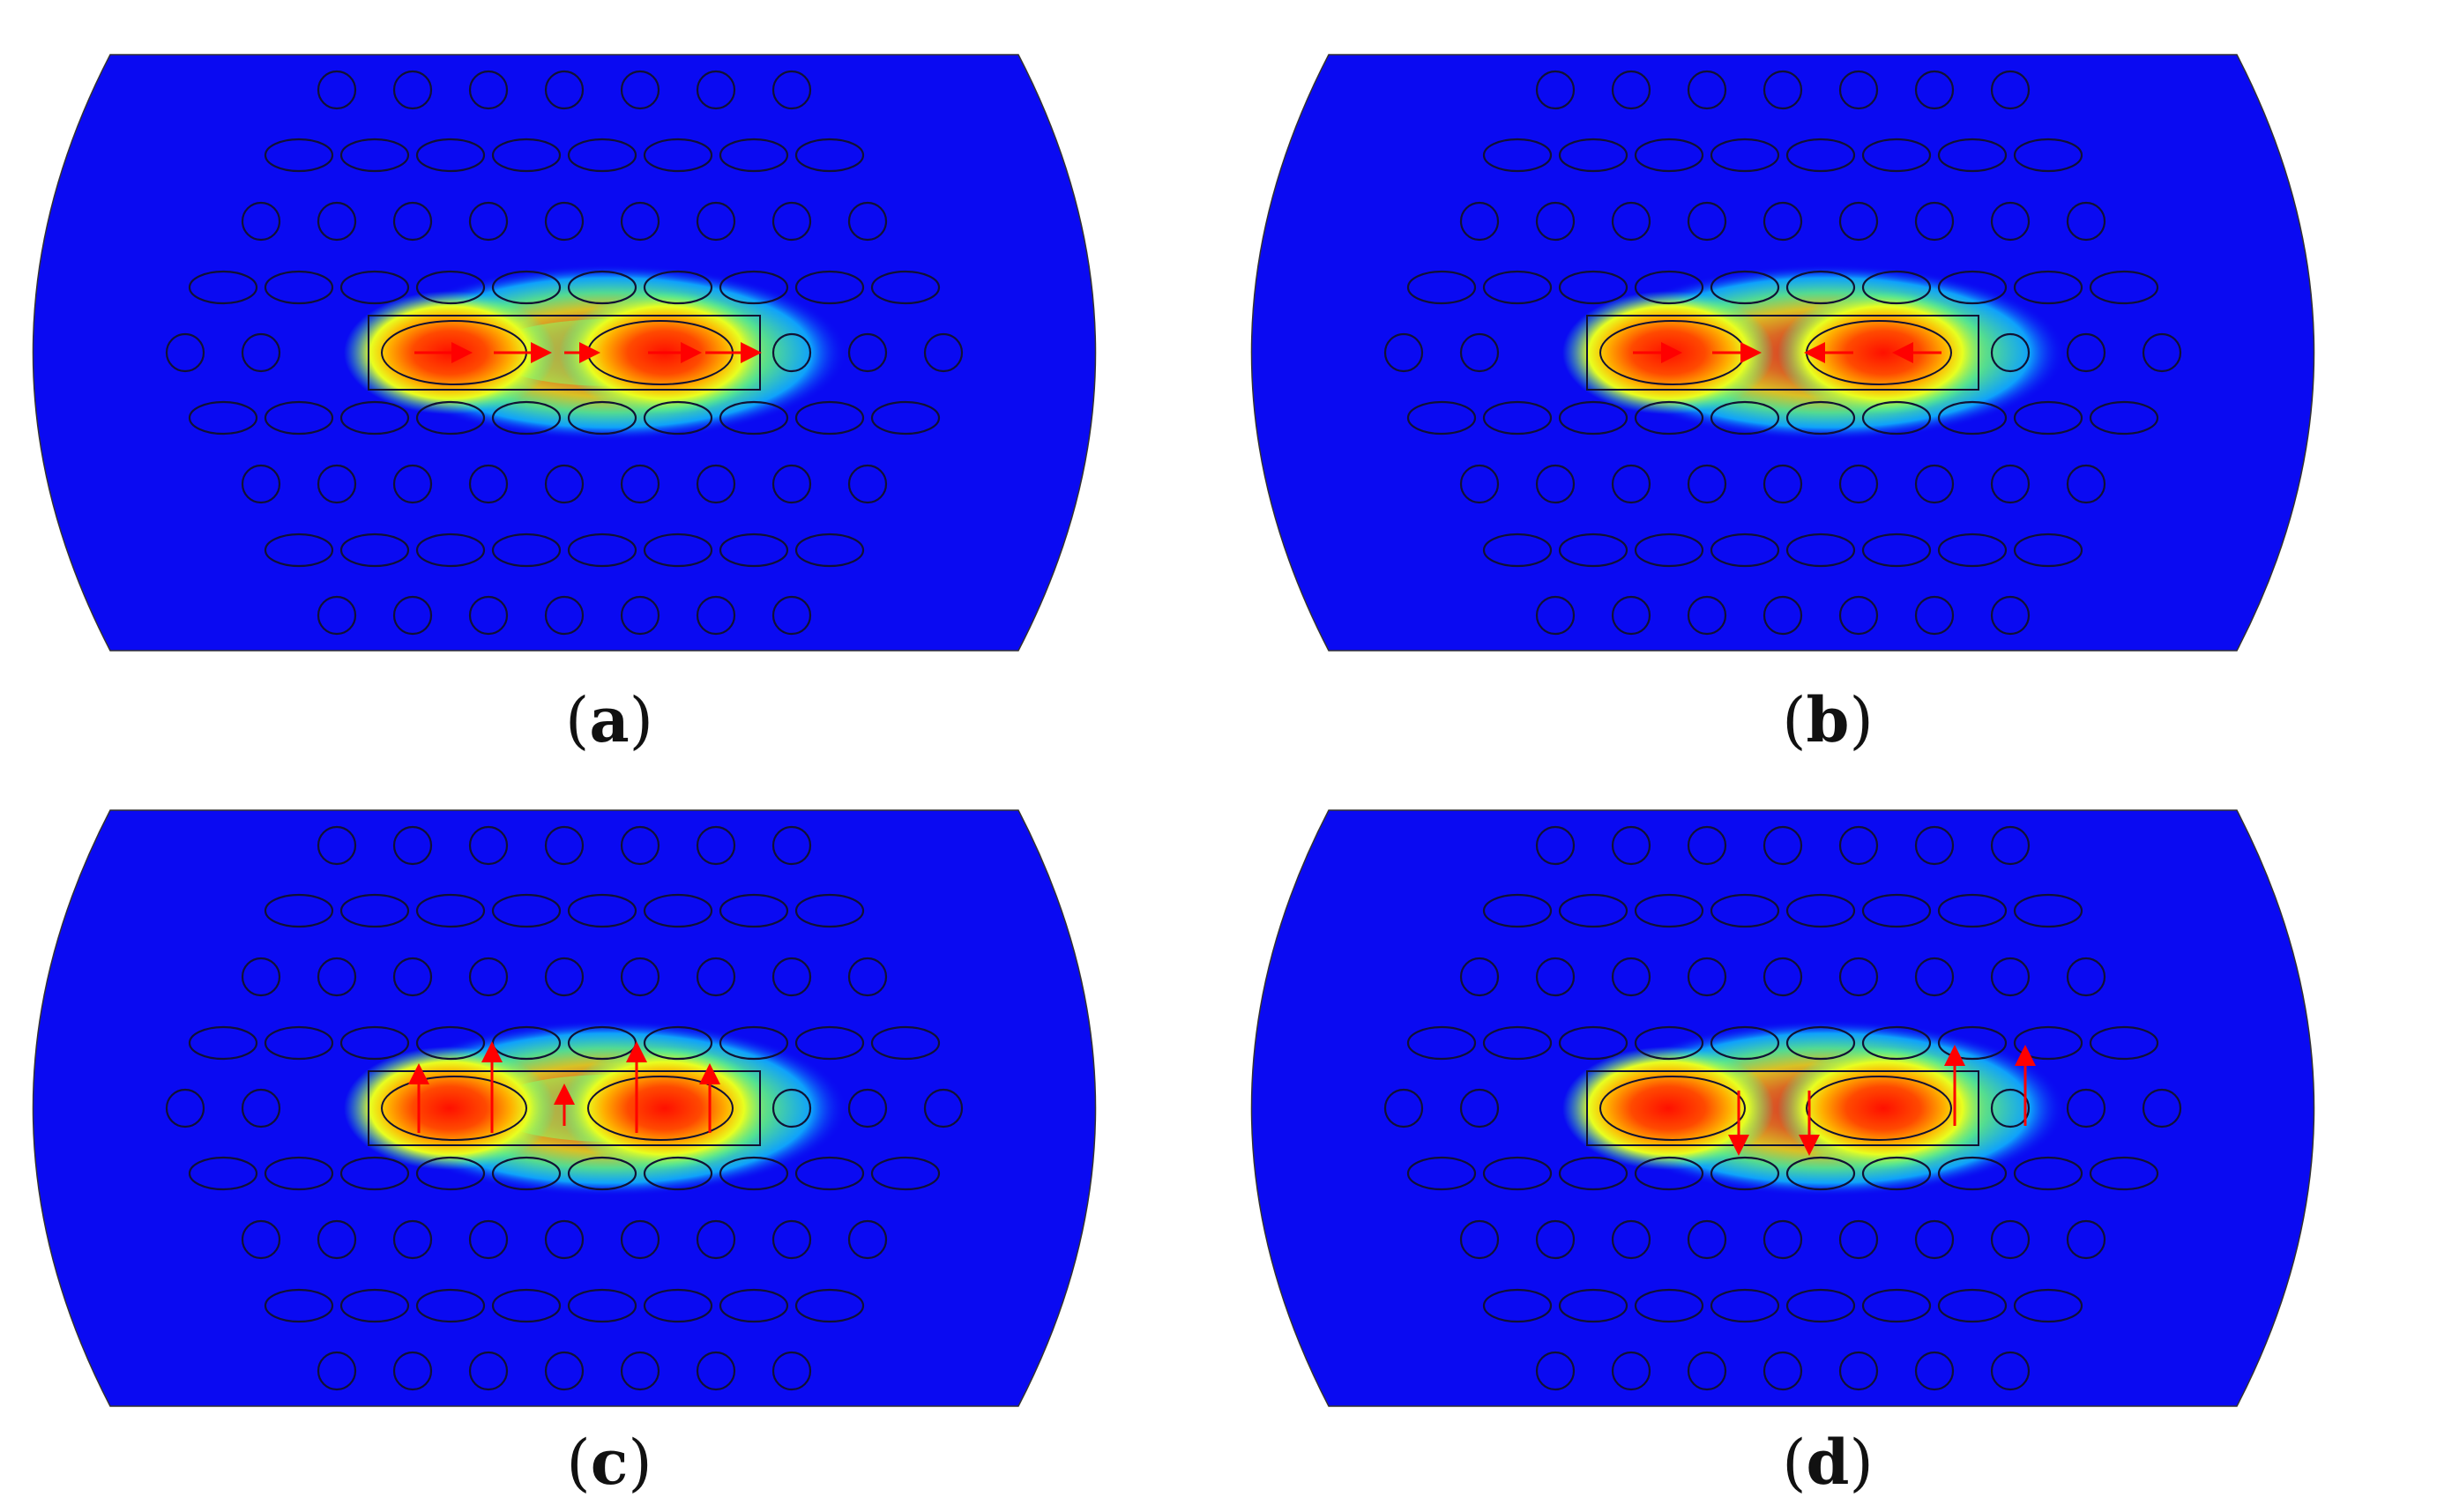 This screenshot has height=1512, width=2437. What do you see at coordinates (1883, 353) in the screenshot?
I see `field-lobe-right` at bounding box center [1883, 353].